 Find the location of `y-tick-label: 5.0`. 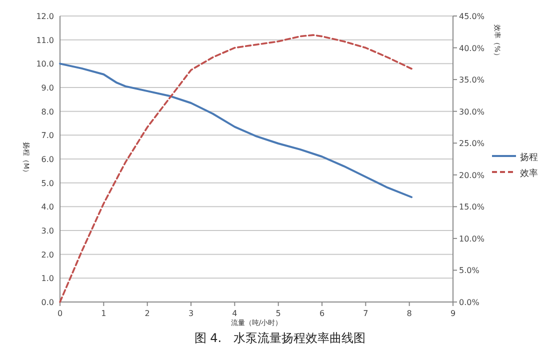

y-tick-label: 5.0 is located at coordinates (47, 183).